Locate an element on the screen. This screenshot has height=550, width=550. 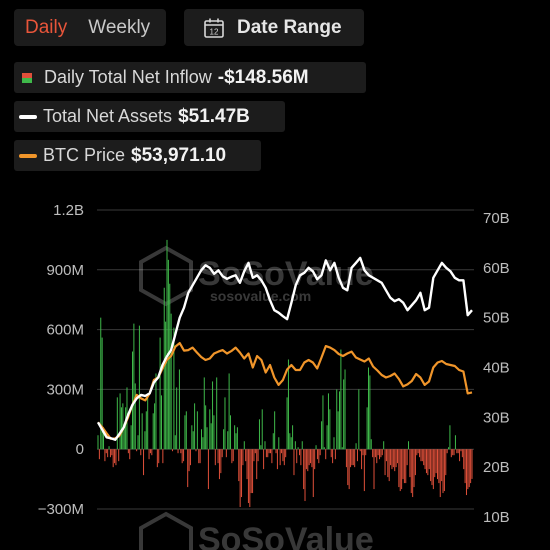
watermark-url: sosovalue.com is located at coordinates (260, 296).